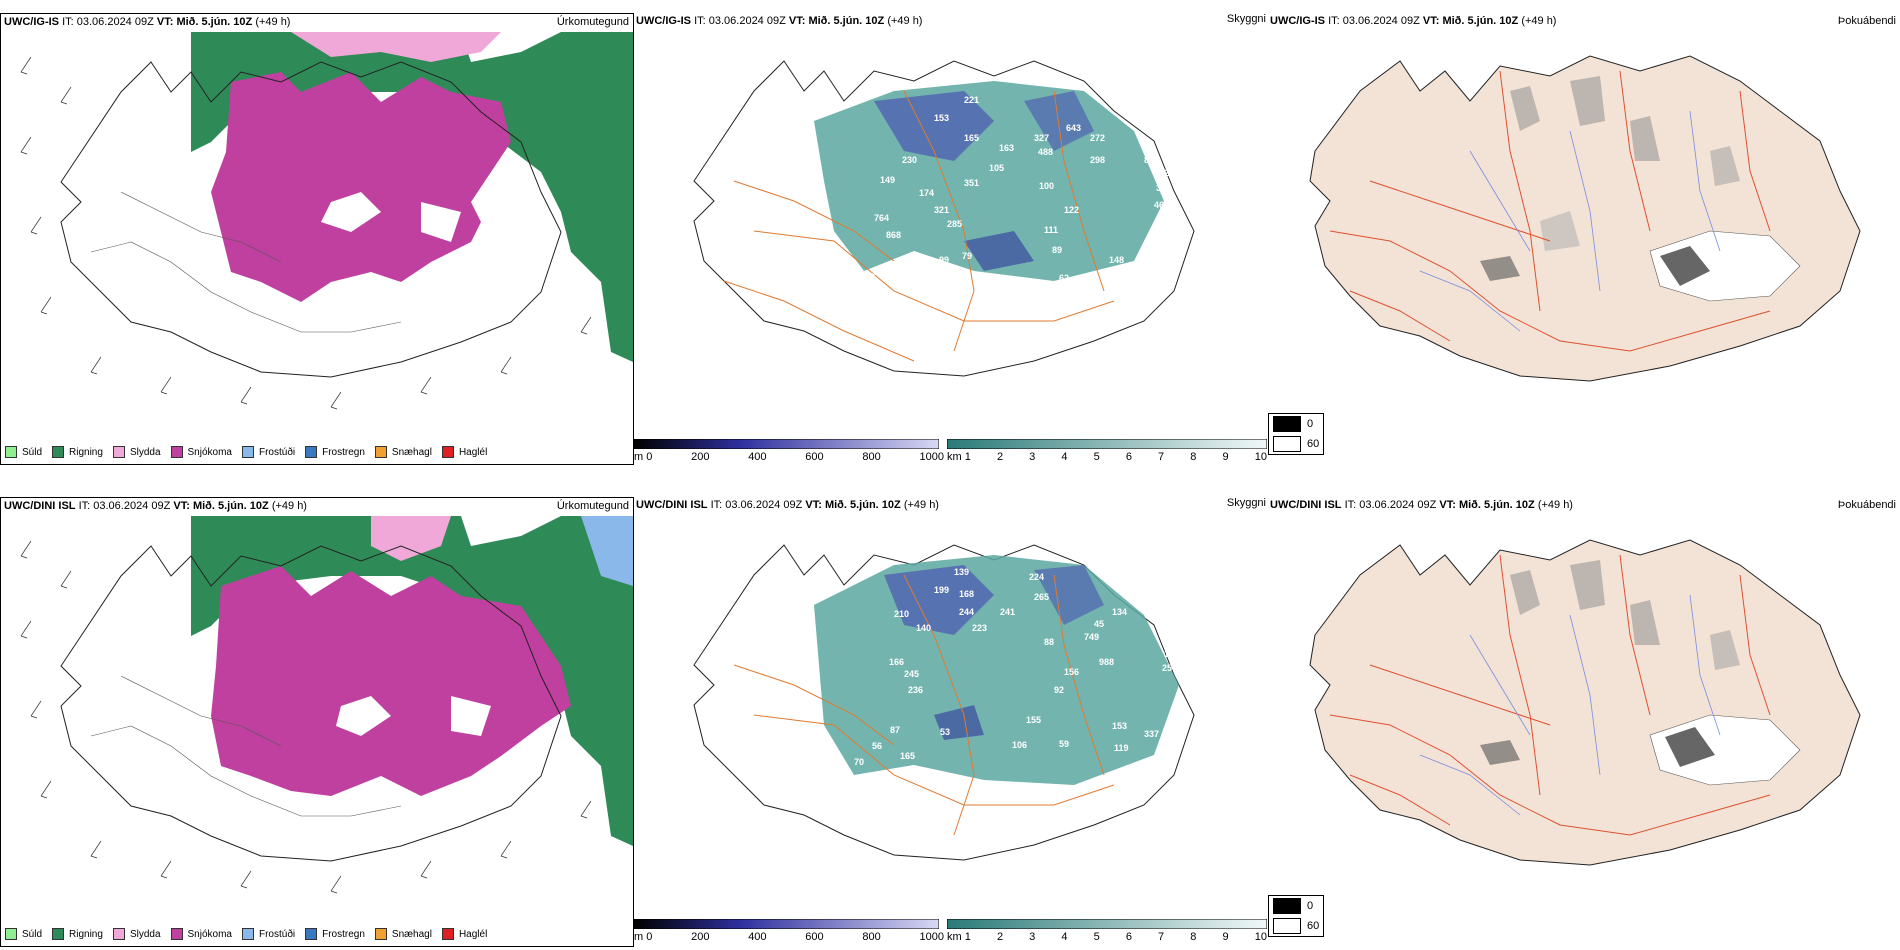  I want to click on vis-label: 149, so click(887, 180).